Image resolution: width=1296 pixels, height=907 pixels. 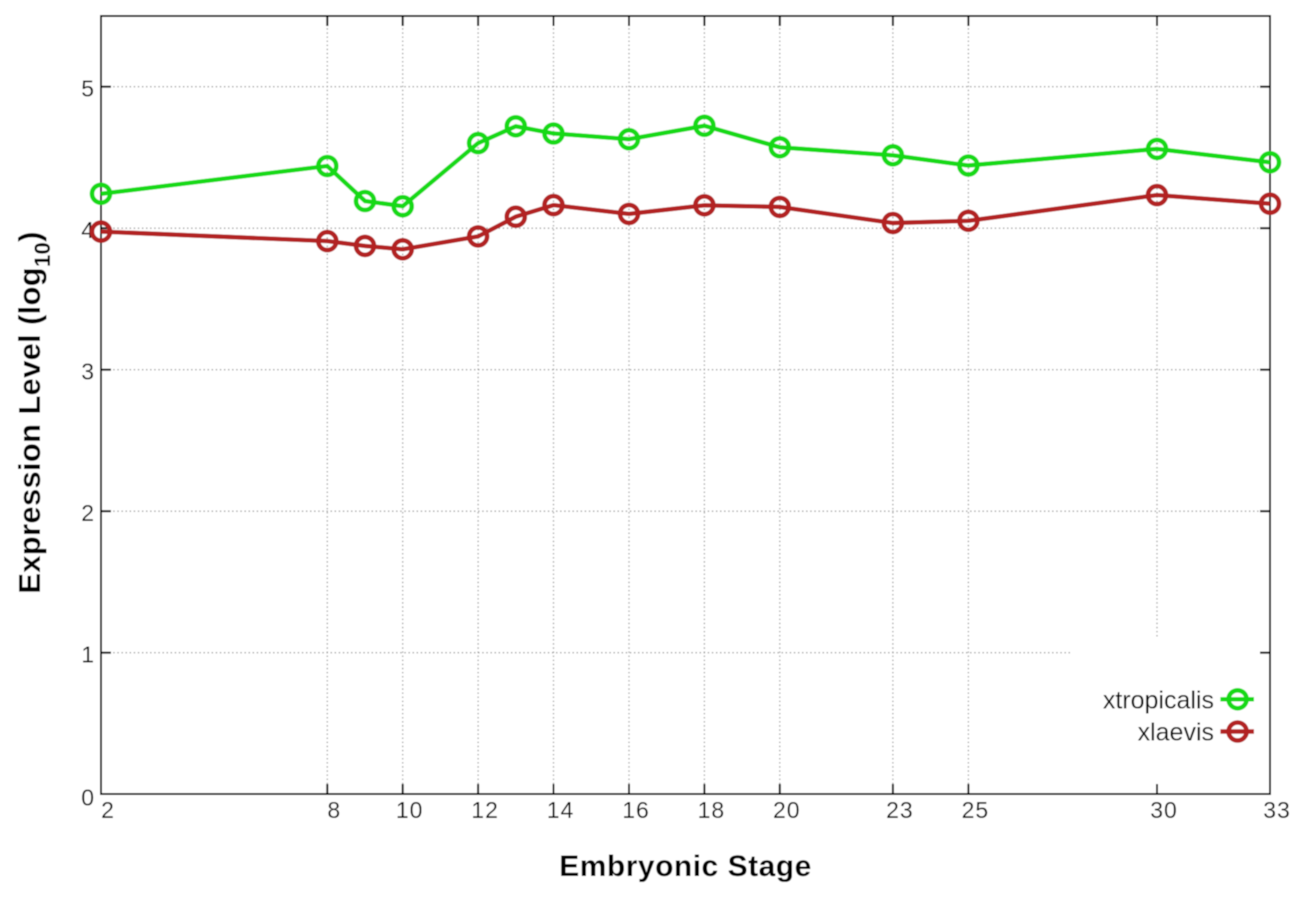 What do you see at coordinates (787, 810) in the screenshot?
I see `svg-text: 20` at bounding box center [787, 810].